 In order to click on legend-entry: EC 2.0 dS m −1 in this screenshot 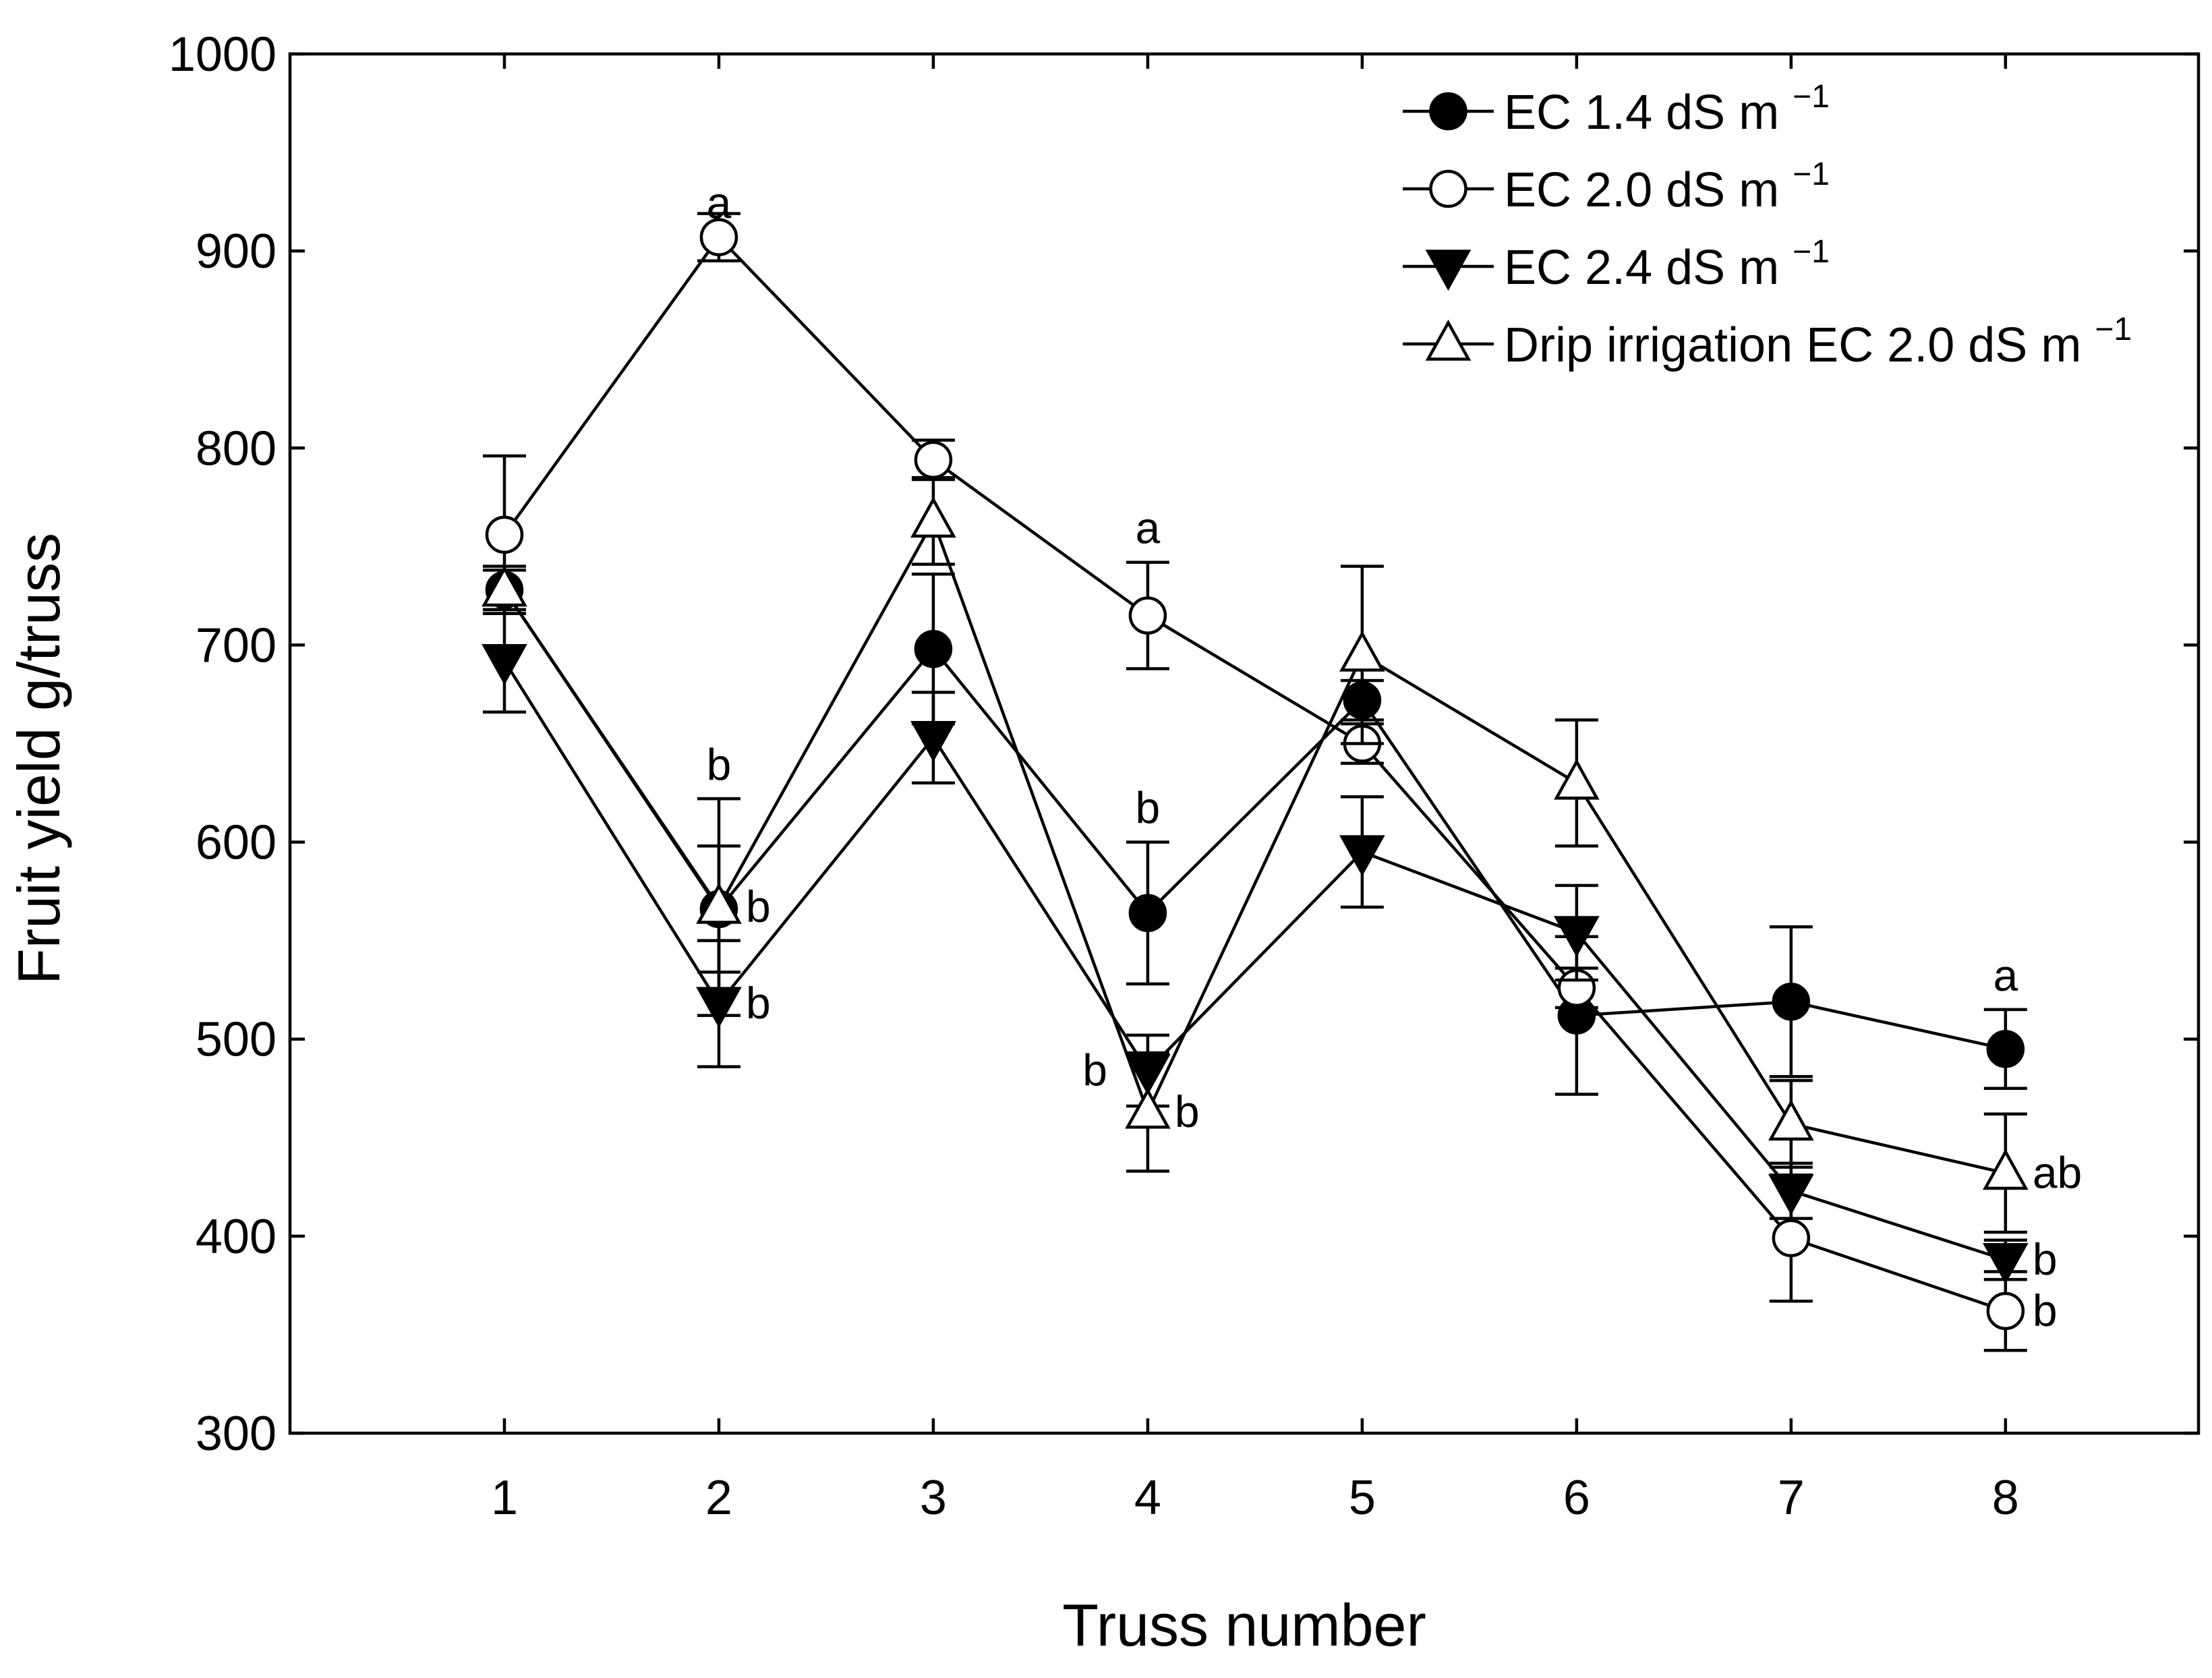, I will do `click(1617, 186)`.